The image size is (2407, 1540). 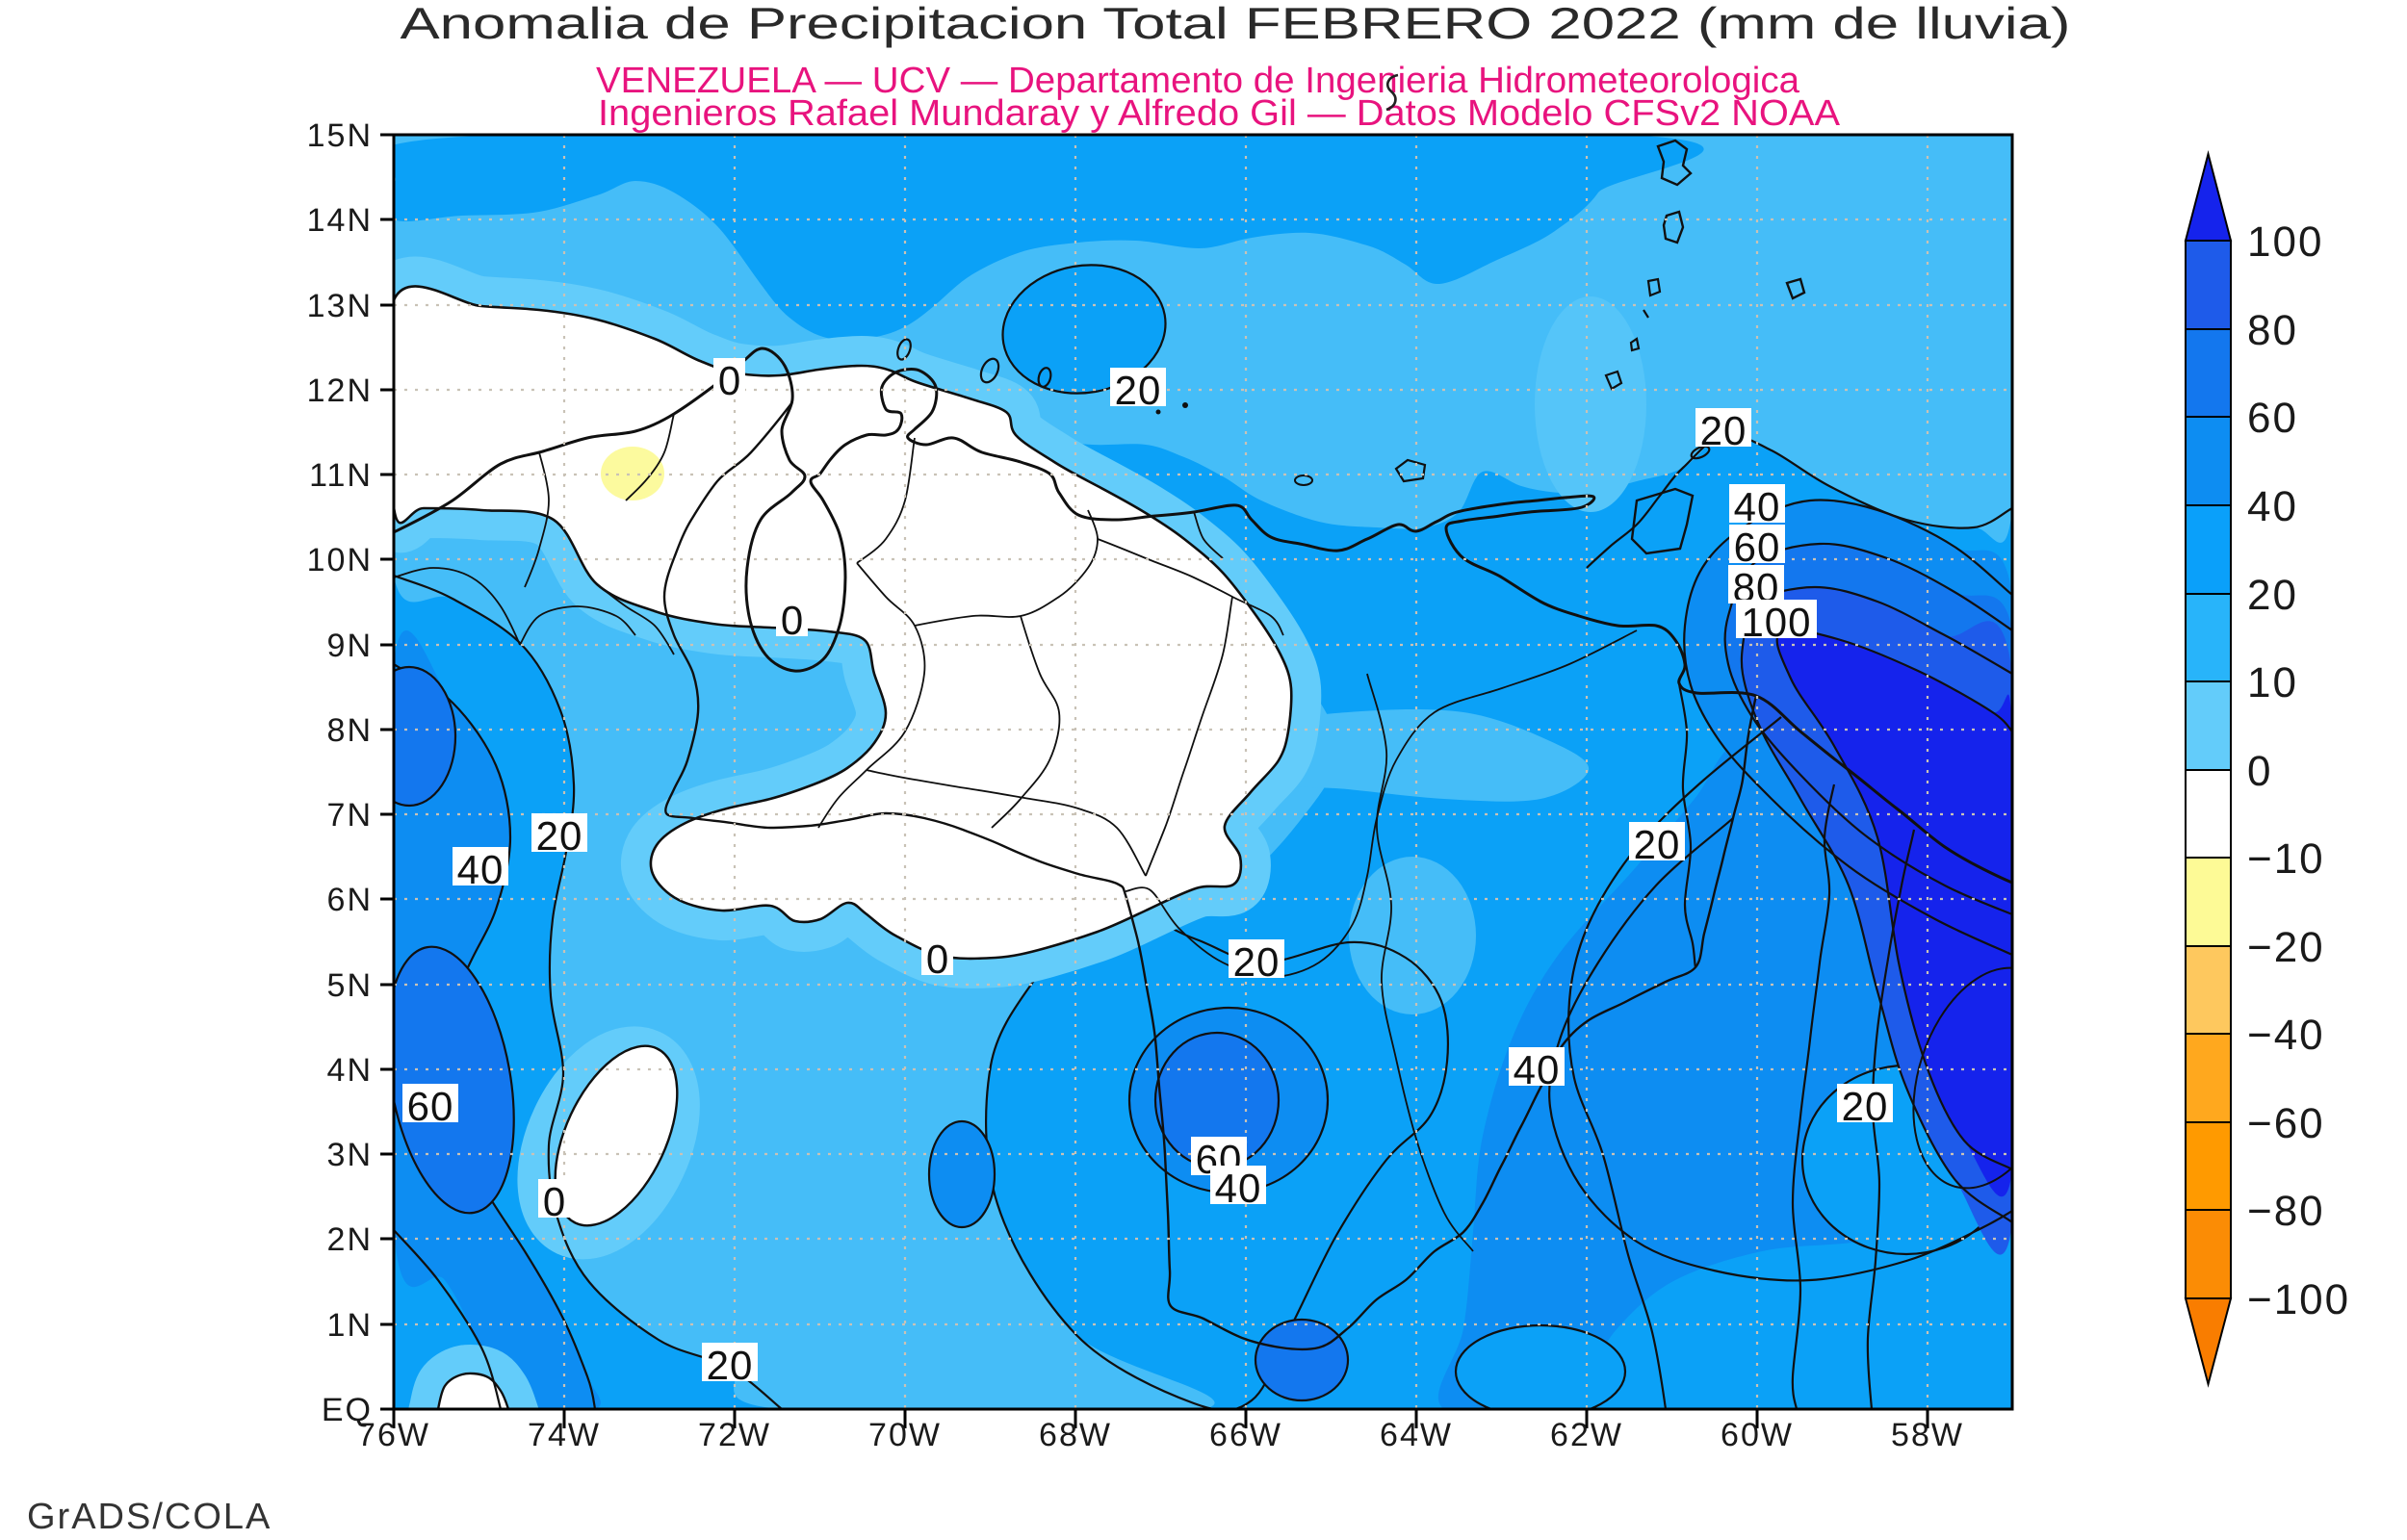 What do you see at coordinates (350, 1155) in the screenshot?
I see `svg-text: 3N` at bounding box center [350, 1155].